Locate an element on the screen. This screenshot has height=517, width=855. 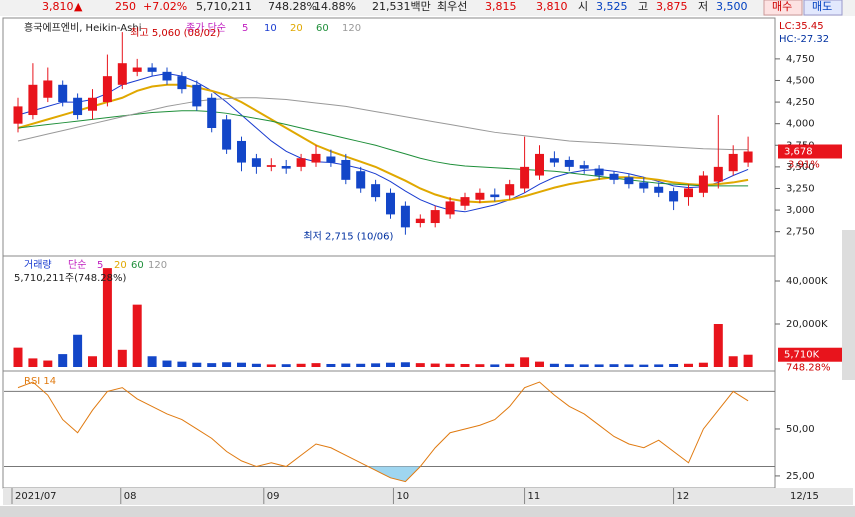
buy-button is located at coordinates (783, 8).